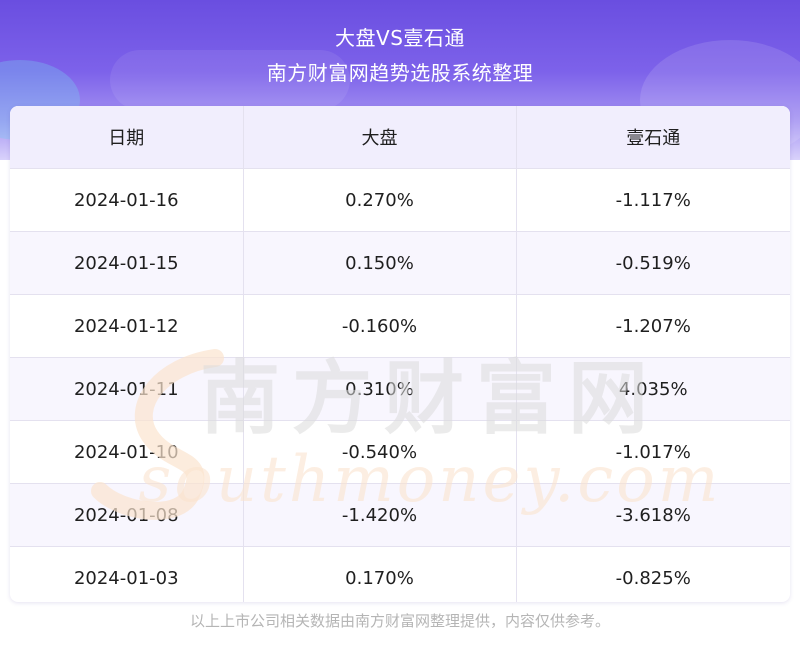 Image resolution: width=800 pixels, height=646 pixels. I want to click on cell-market: -0.540%, so click(380, 452).